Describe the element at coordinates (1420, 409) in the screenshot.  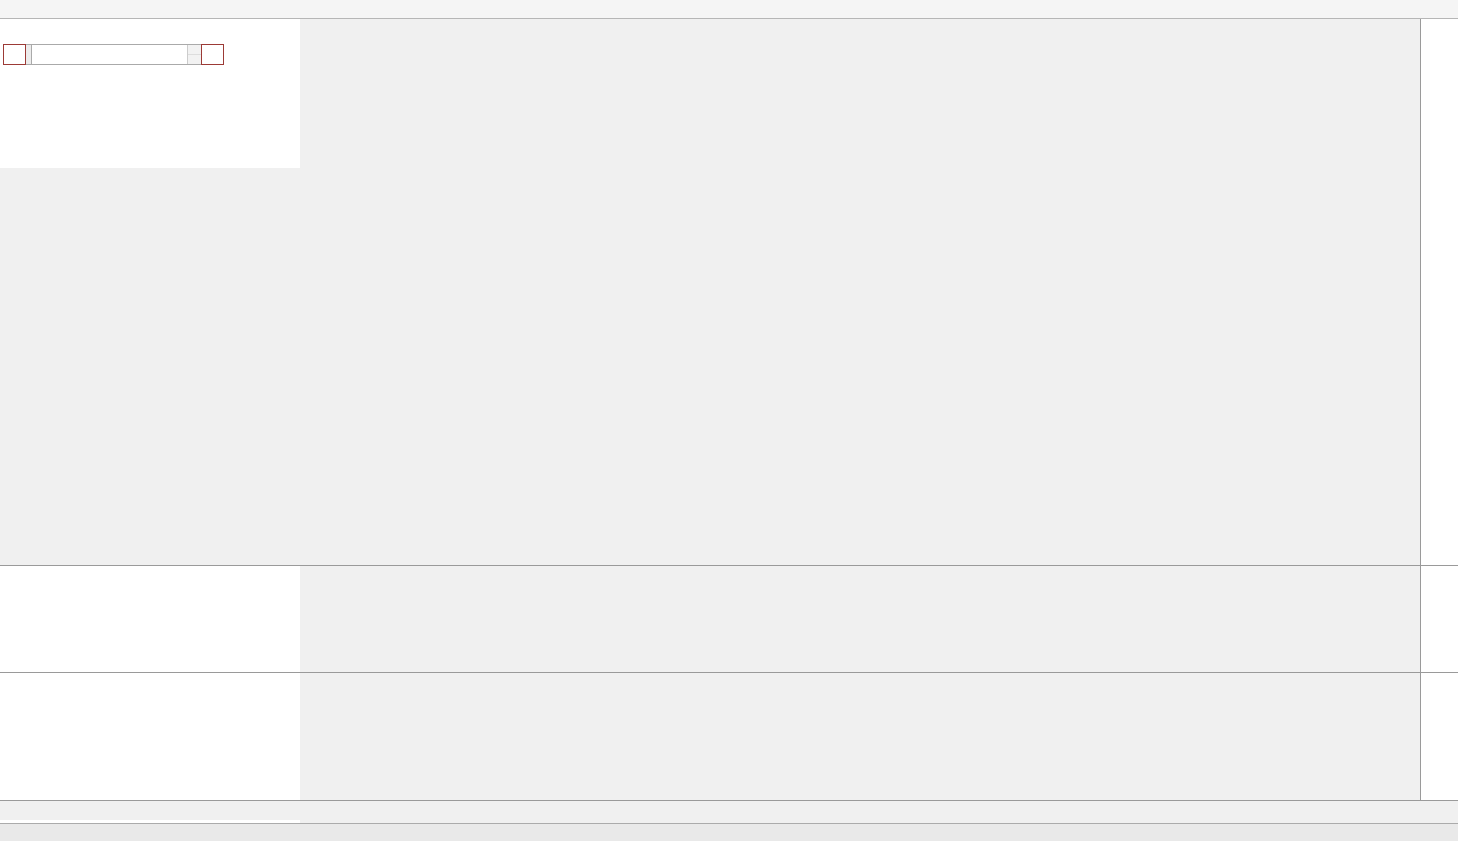
I see `scale-divider` at that location.